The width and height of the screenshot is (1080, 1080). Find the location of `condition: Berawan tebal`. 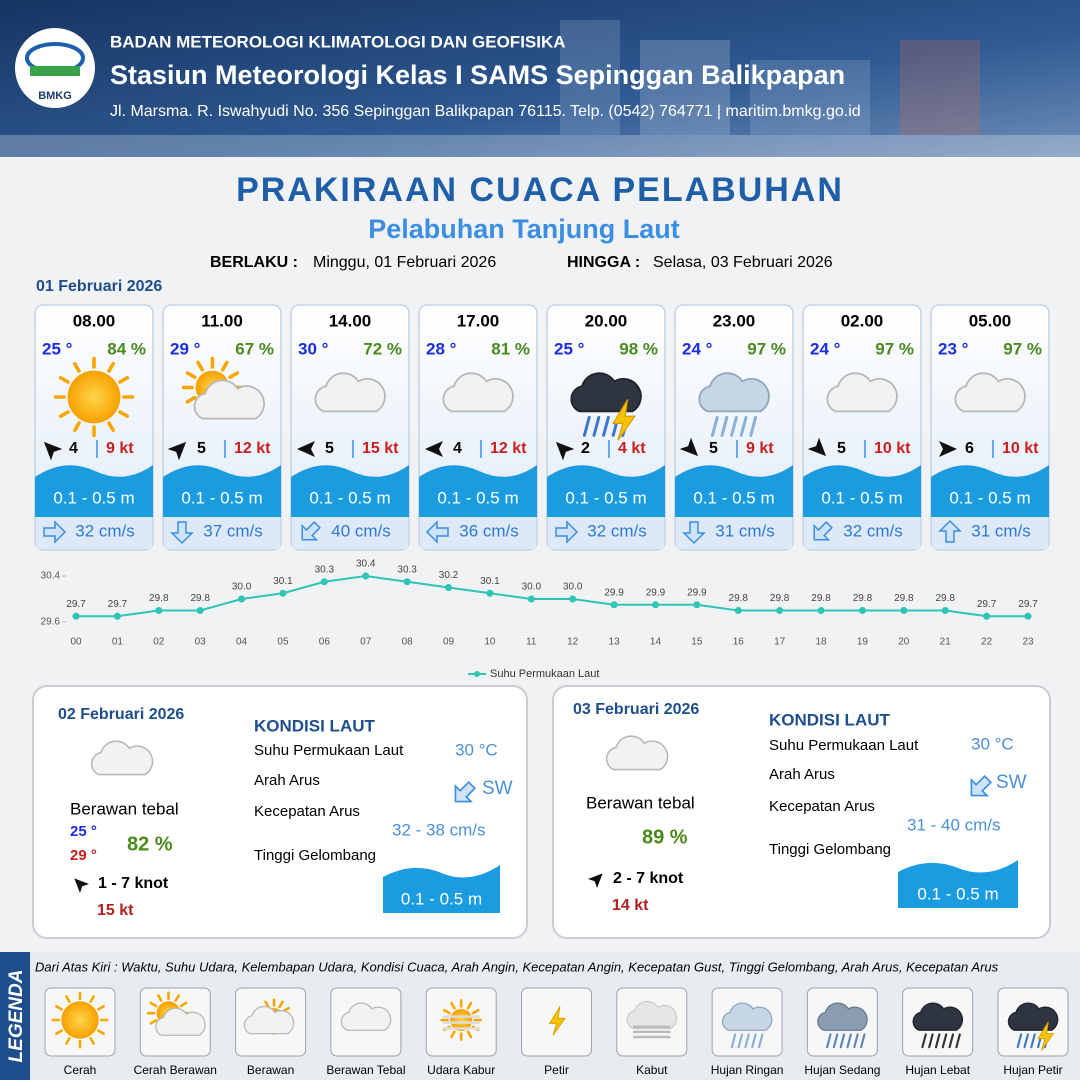

condition: Berawan tebal is located at coordinates (124, 808).